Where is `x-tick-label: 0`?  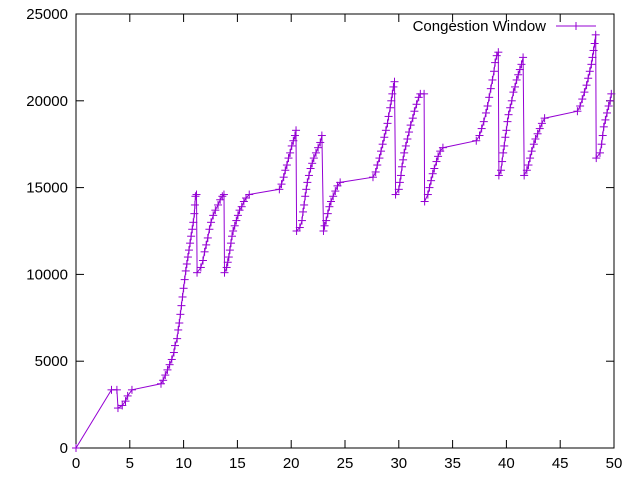
x-tick-label: 0 is located at coordinates (76, 463).